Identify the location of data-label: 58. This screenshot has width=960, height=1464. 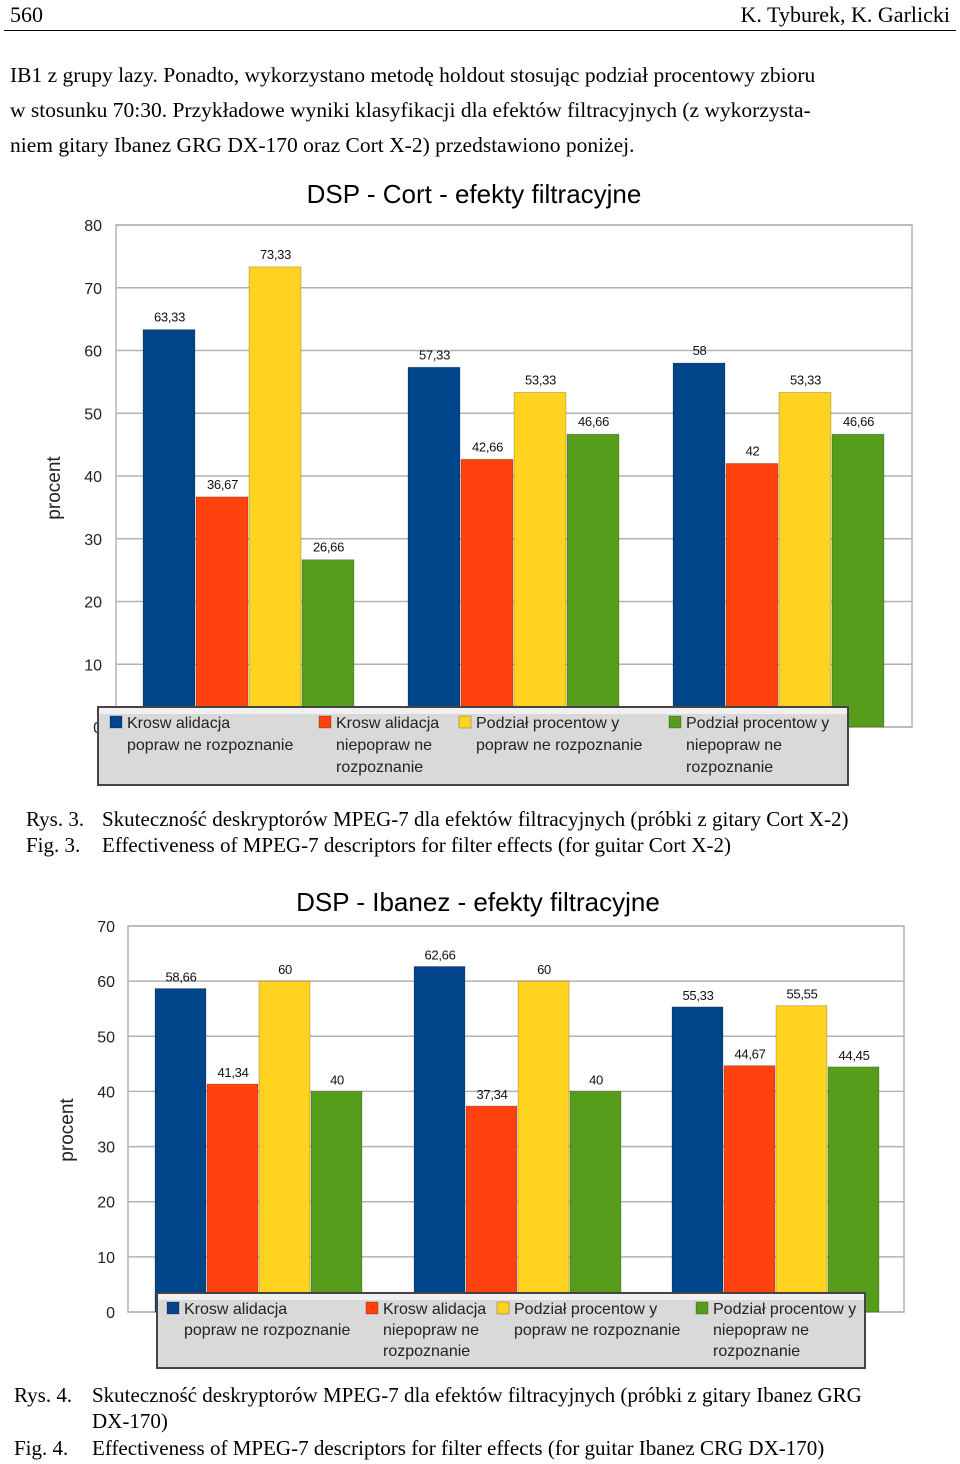
(700, 350).